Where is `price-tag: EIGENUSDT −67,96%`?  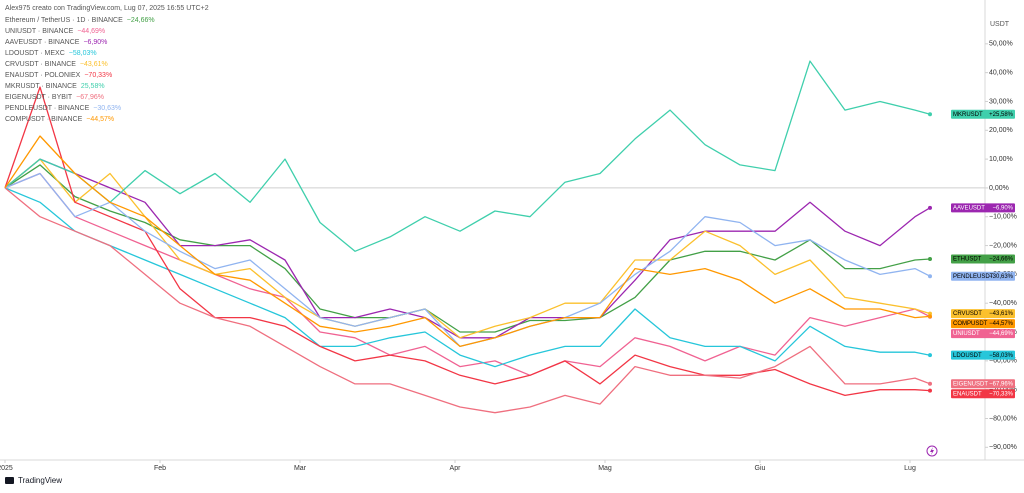 price-tag: EIGENUSDT −67,96% is located at coordinates (971, 384).